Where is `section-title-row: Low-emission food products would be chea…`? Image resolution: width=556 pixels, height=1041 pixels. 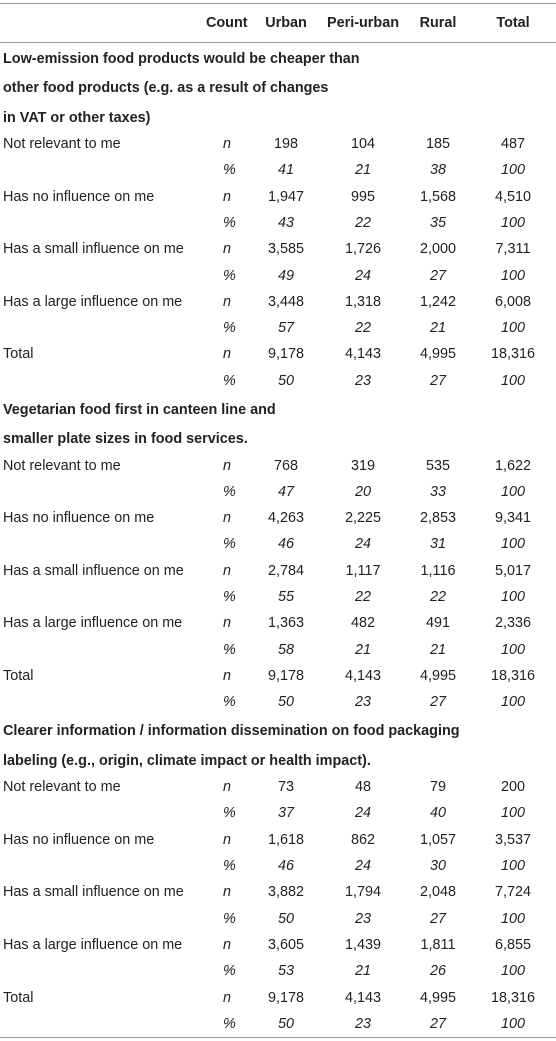 section-title-row: Low-emission food products would be chea… is located at coordinates (278, 58).